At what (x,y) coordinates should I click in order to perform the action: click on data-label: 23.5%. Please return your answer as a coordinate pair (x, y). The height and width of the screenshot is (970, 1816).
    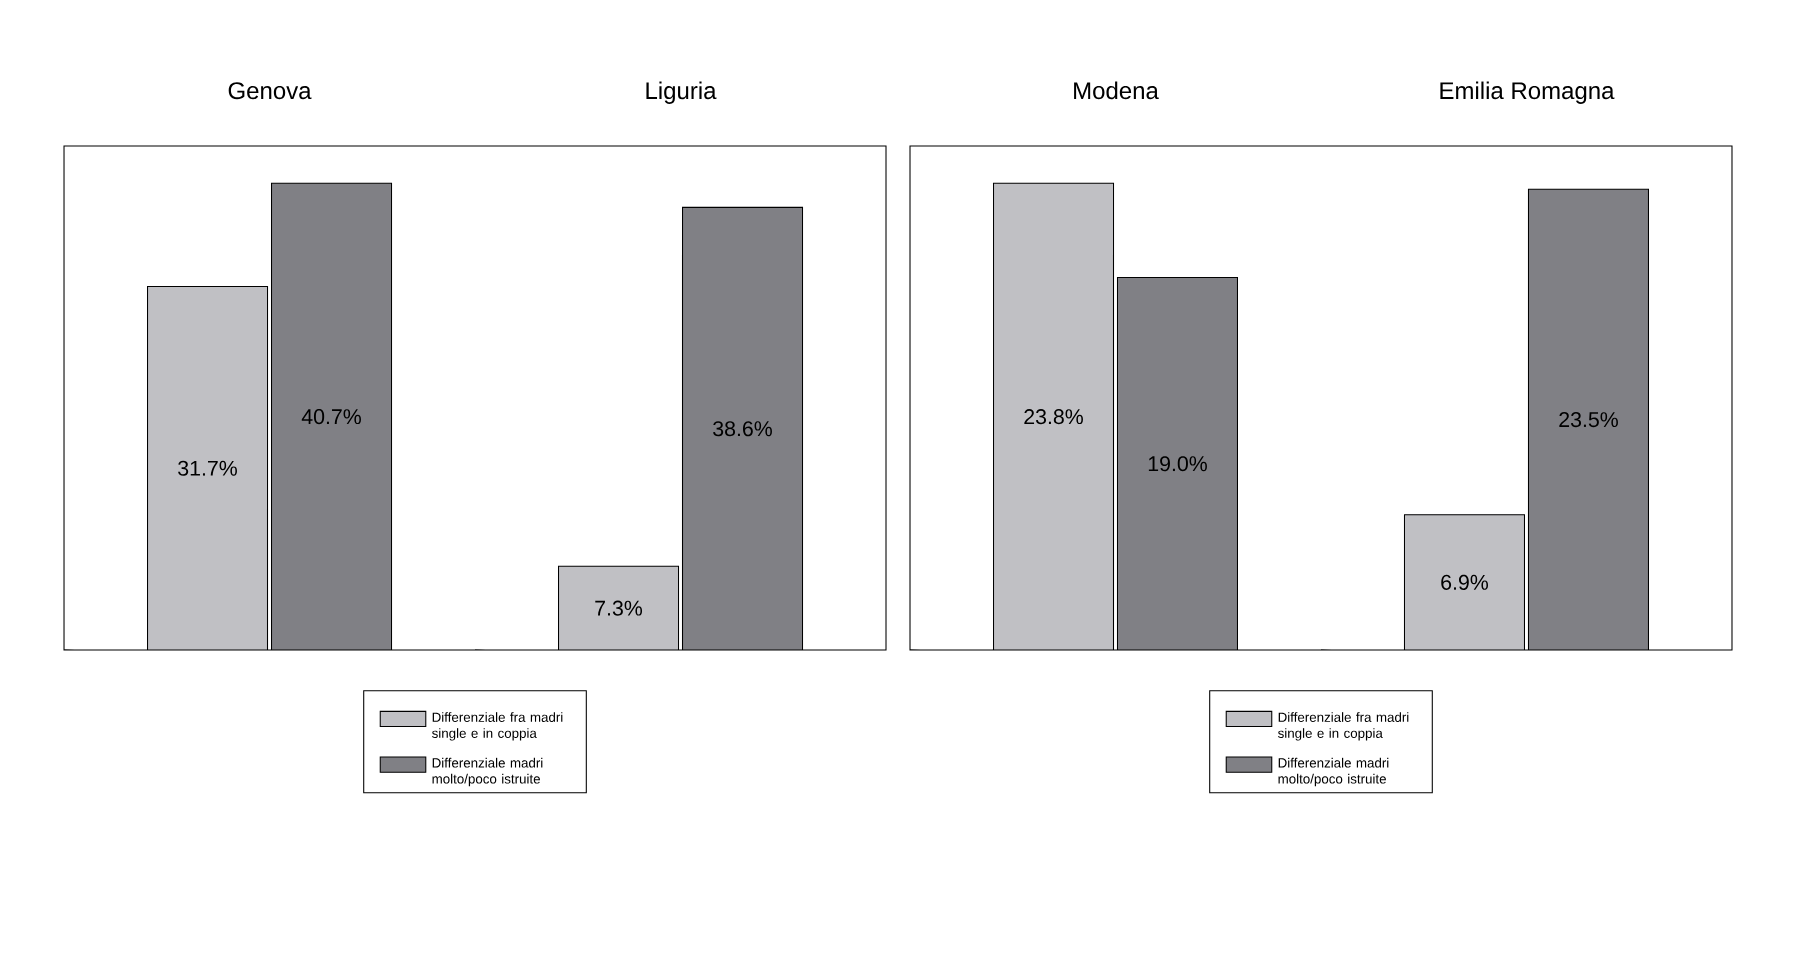
    Looking at the image, I should click on (1588, 420).